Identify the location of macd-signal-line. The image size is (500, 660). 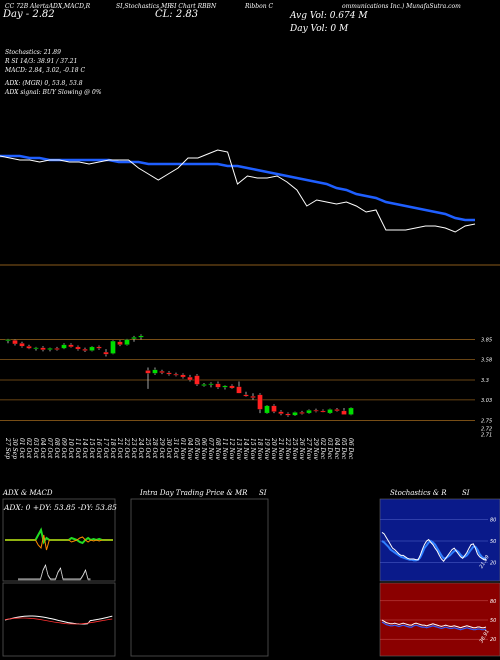
(58, 621).